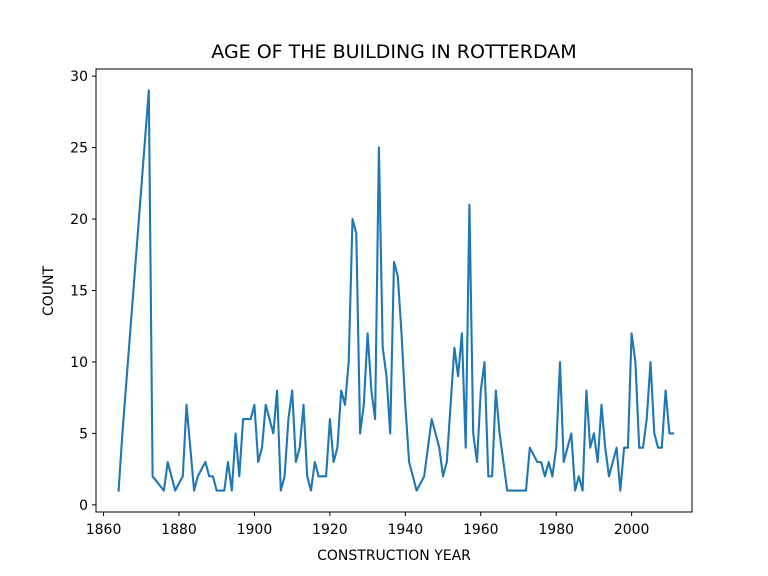 This screenshot has height=576, width=768. I want to click on y-tick-label: 10, so click(79, 363).